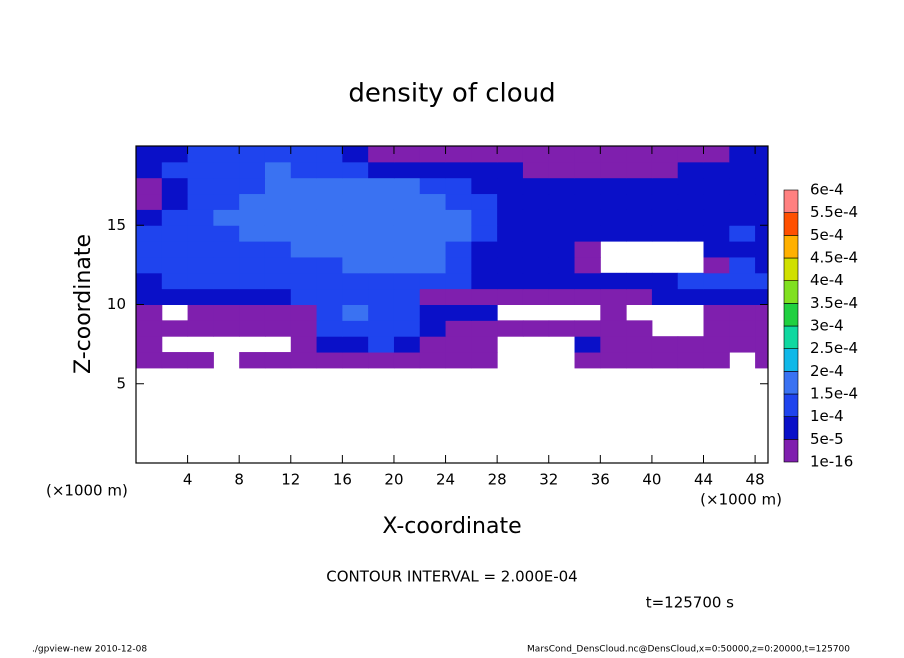 The height and width of the screenshot is (658, 904). Describe the element at coordinates (703, 480) in the screenshot. I see `x-tick-label: 44` at that location.